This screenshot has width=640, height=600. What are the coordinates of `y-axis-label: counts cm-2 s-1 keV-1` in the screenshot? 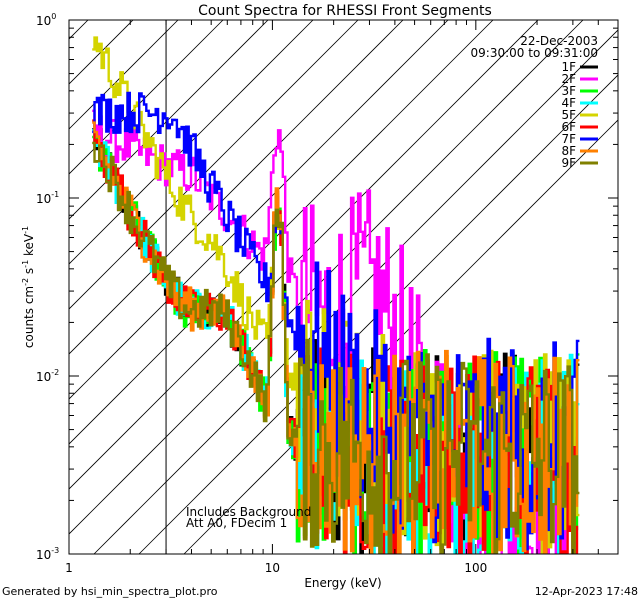 It's located at (28, 287).